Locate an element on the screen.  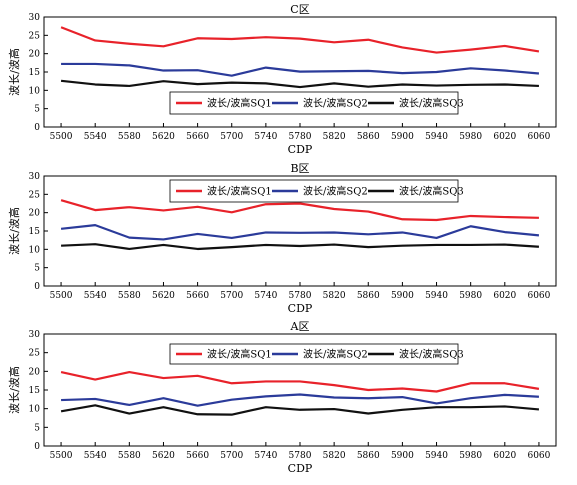
chart-title: C区 is located at coordinates (299, 9).